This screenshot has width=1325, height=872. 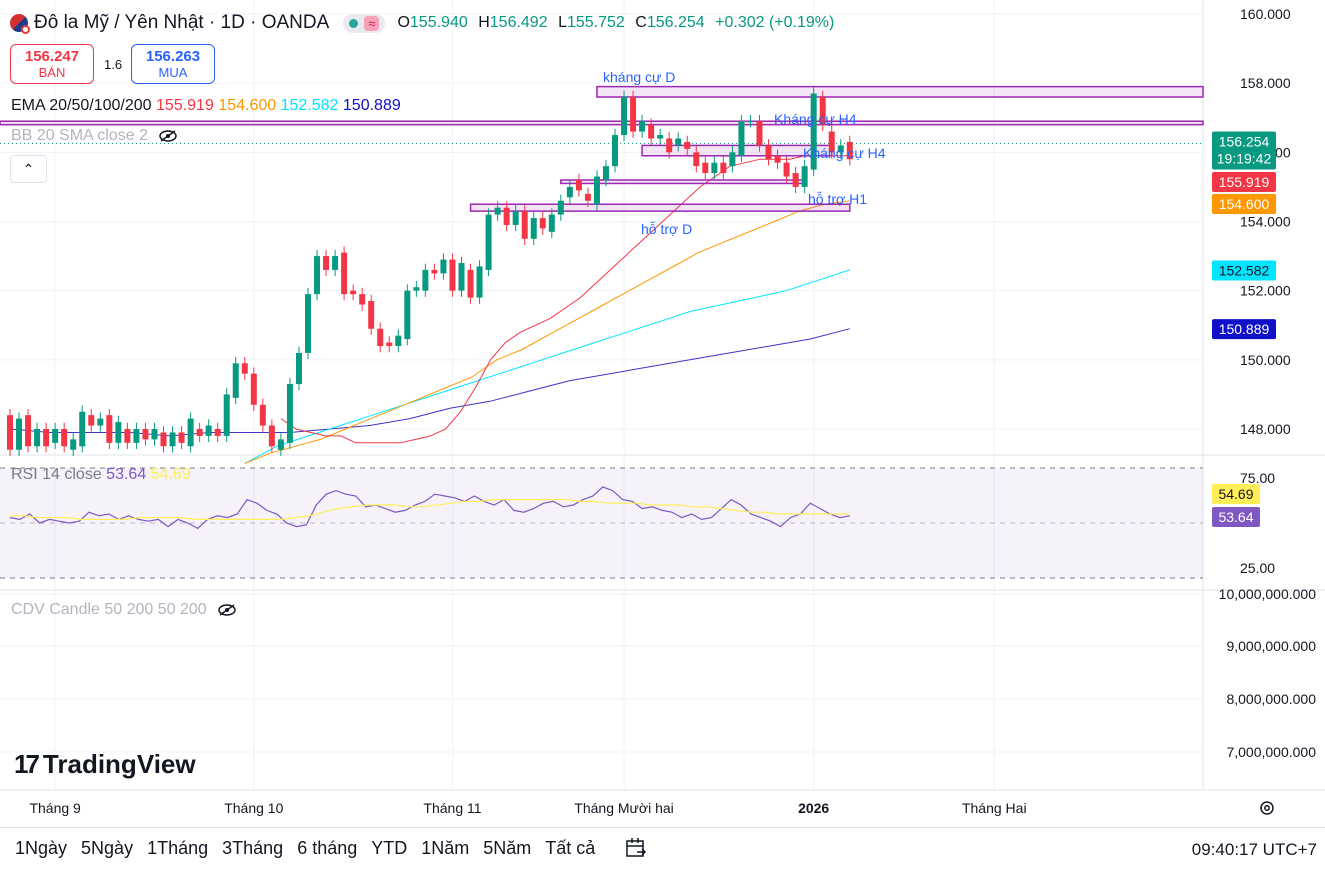 What do you see at coordinates (507, 848) in the screenshot?
I see `range-5y: 5Năm` at bounding box center [507, 848].